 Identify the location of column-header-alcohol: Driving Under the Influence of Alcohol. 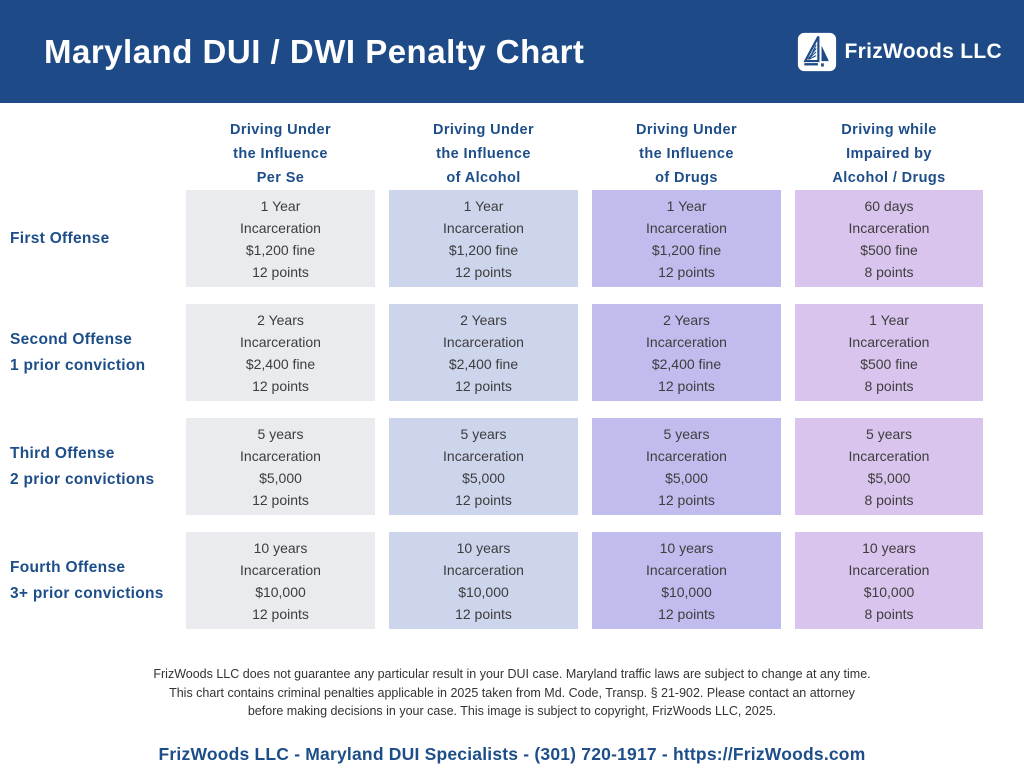
(483, 154).